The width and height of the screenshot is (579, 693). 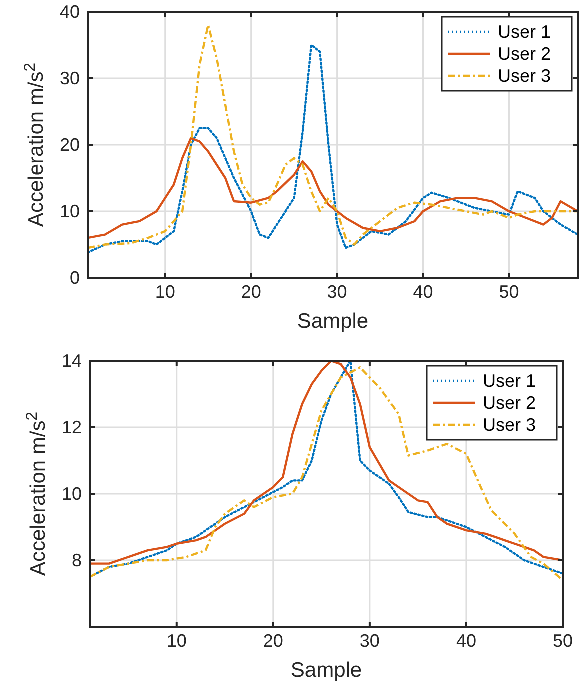 What do you see at coordinates (72, 428) in the screenshot?
I see `y-tick-label: 12` at bounding box center [72, 428].